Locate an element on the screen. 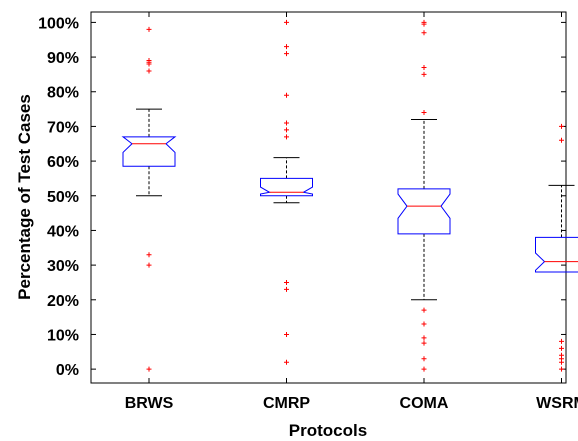 The width and height of the screenshot is (578, 441). x-tick-label: COMA is located at coordinates (424, 403).